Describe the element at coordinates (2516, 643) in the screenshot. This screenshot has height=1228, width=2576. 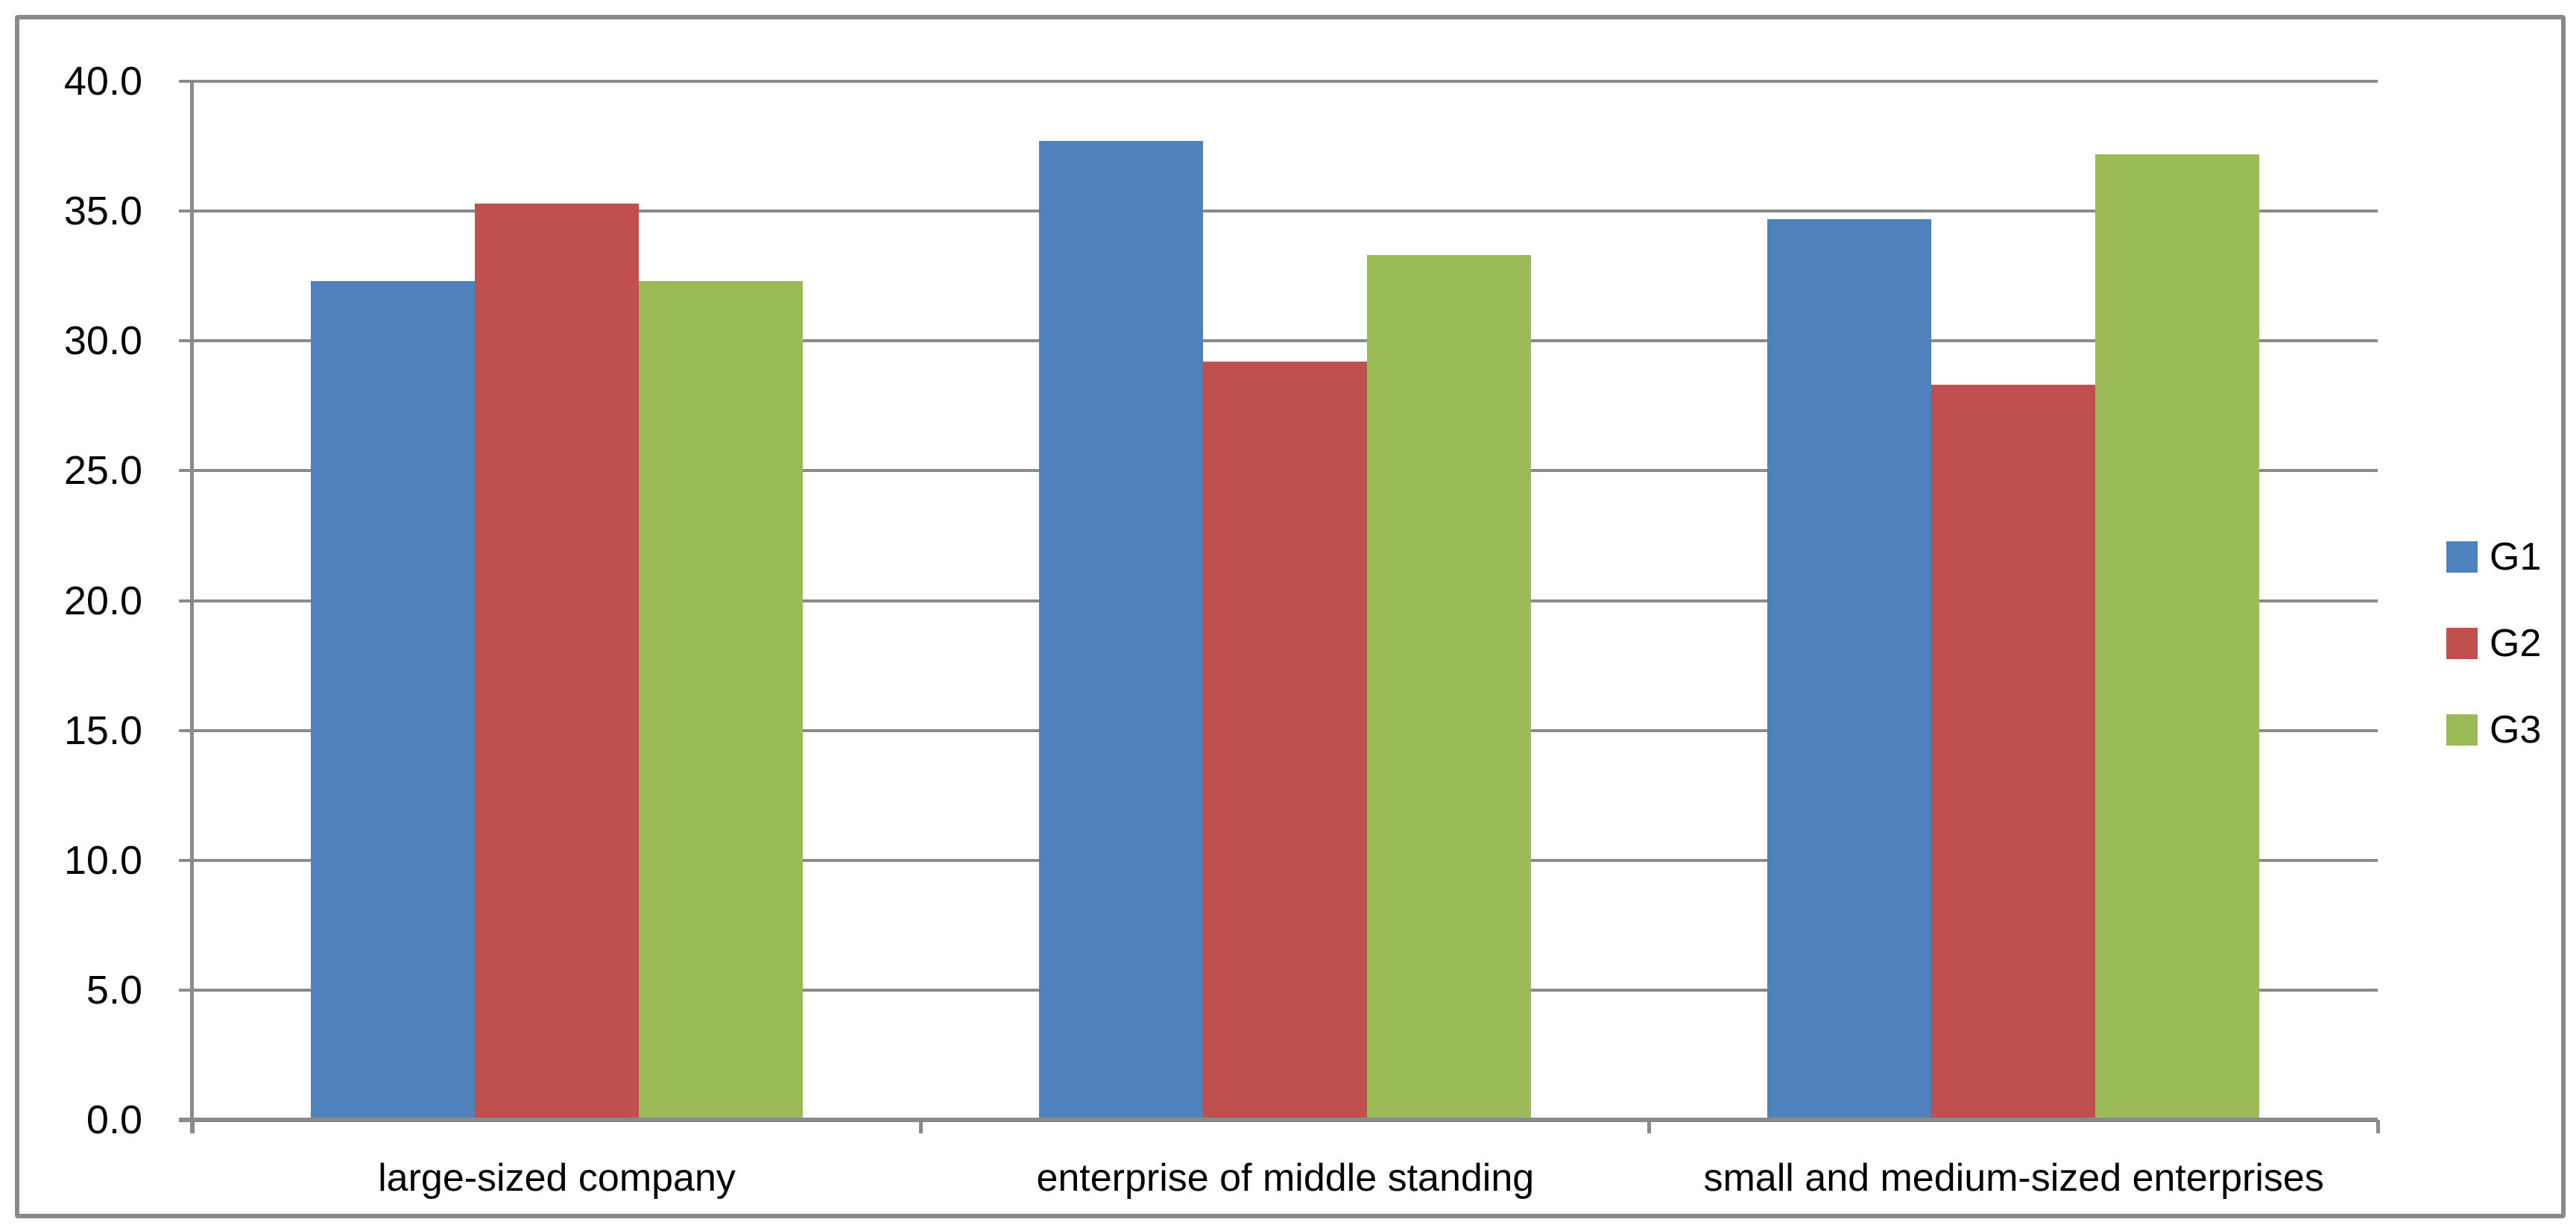
I see `legend-label: G2` at that location.